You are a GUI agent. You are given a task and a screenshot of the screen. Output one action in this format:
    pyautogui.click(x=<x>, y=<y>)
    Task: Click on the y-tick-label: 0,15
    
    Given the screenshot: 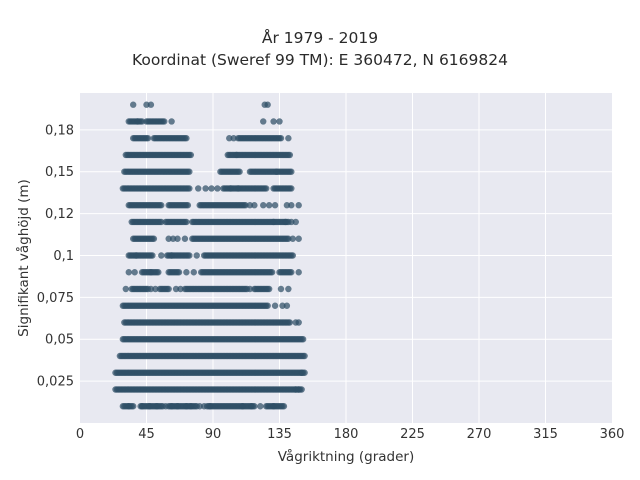 What is the action you would take?
    pyautogui.click(x=59, y=172)
    